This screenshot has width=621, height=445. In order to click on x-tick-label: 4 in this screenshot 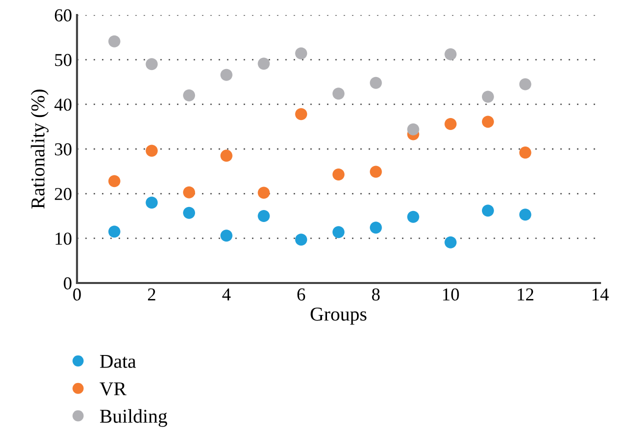, I will do `click(226, 294)`.